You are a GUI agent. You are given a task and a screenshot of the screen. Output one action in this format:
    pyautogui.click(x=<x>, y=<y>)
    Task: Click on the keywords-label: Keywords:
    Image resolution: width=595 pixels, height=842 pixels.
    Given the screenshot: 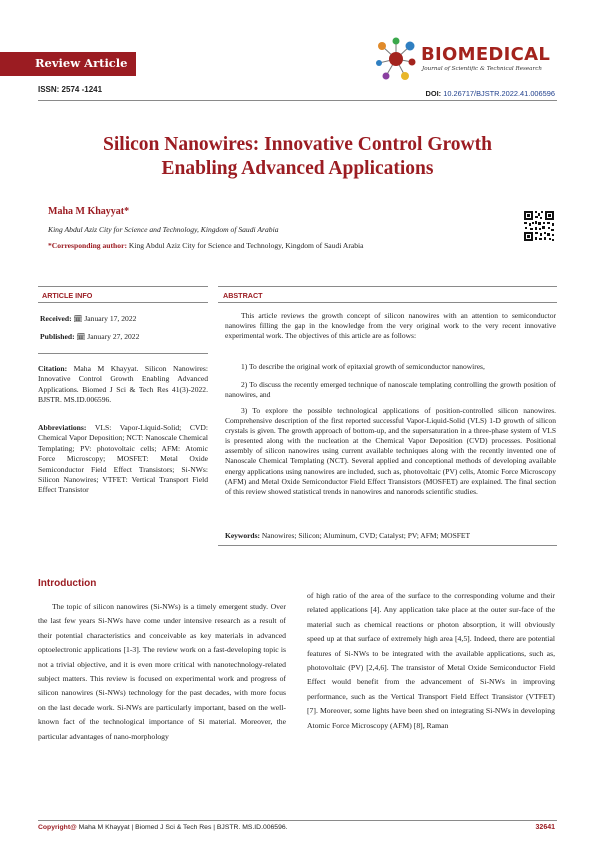 What is the action you would take?
    pyautogui.click(x=242, y=535)
    